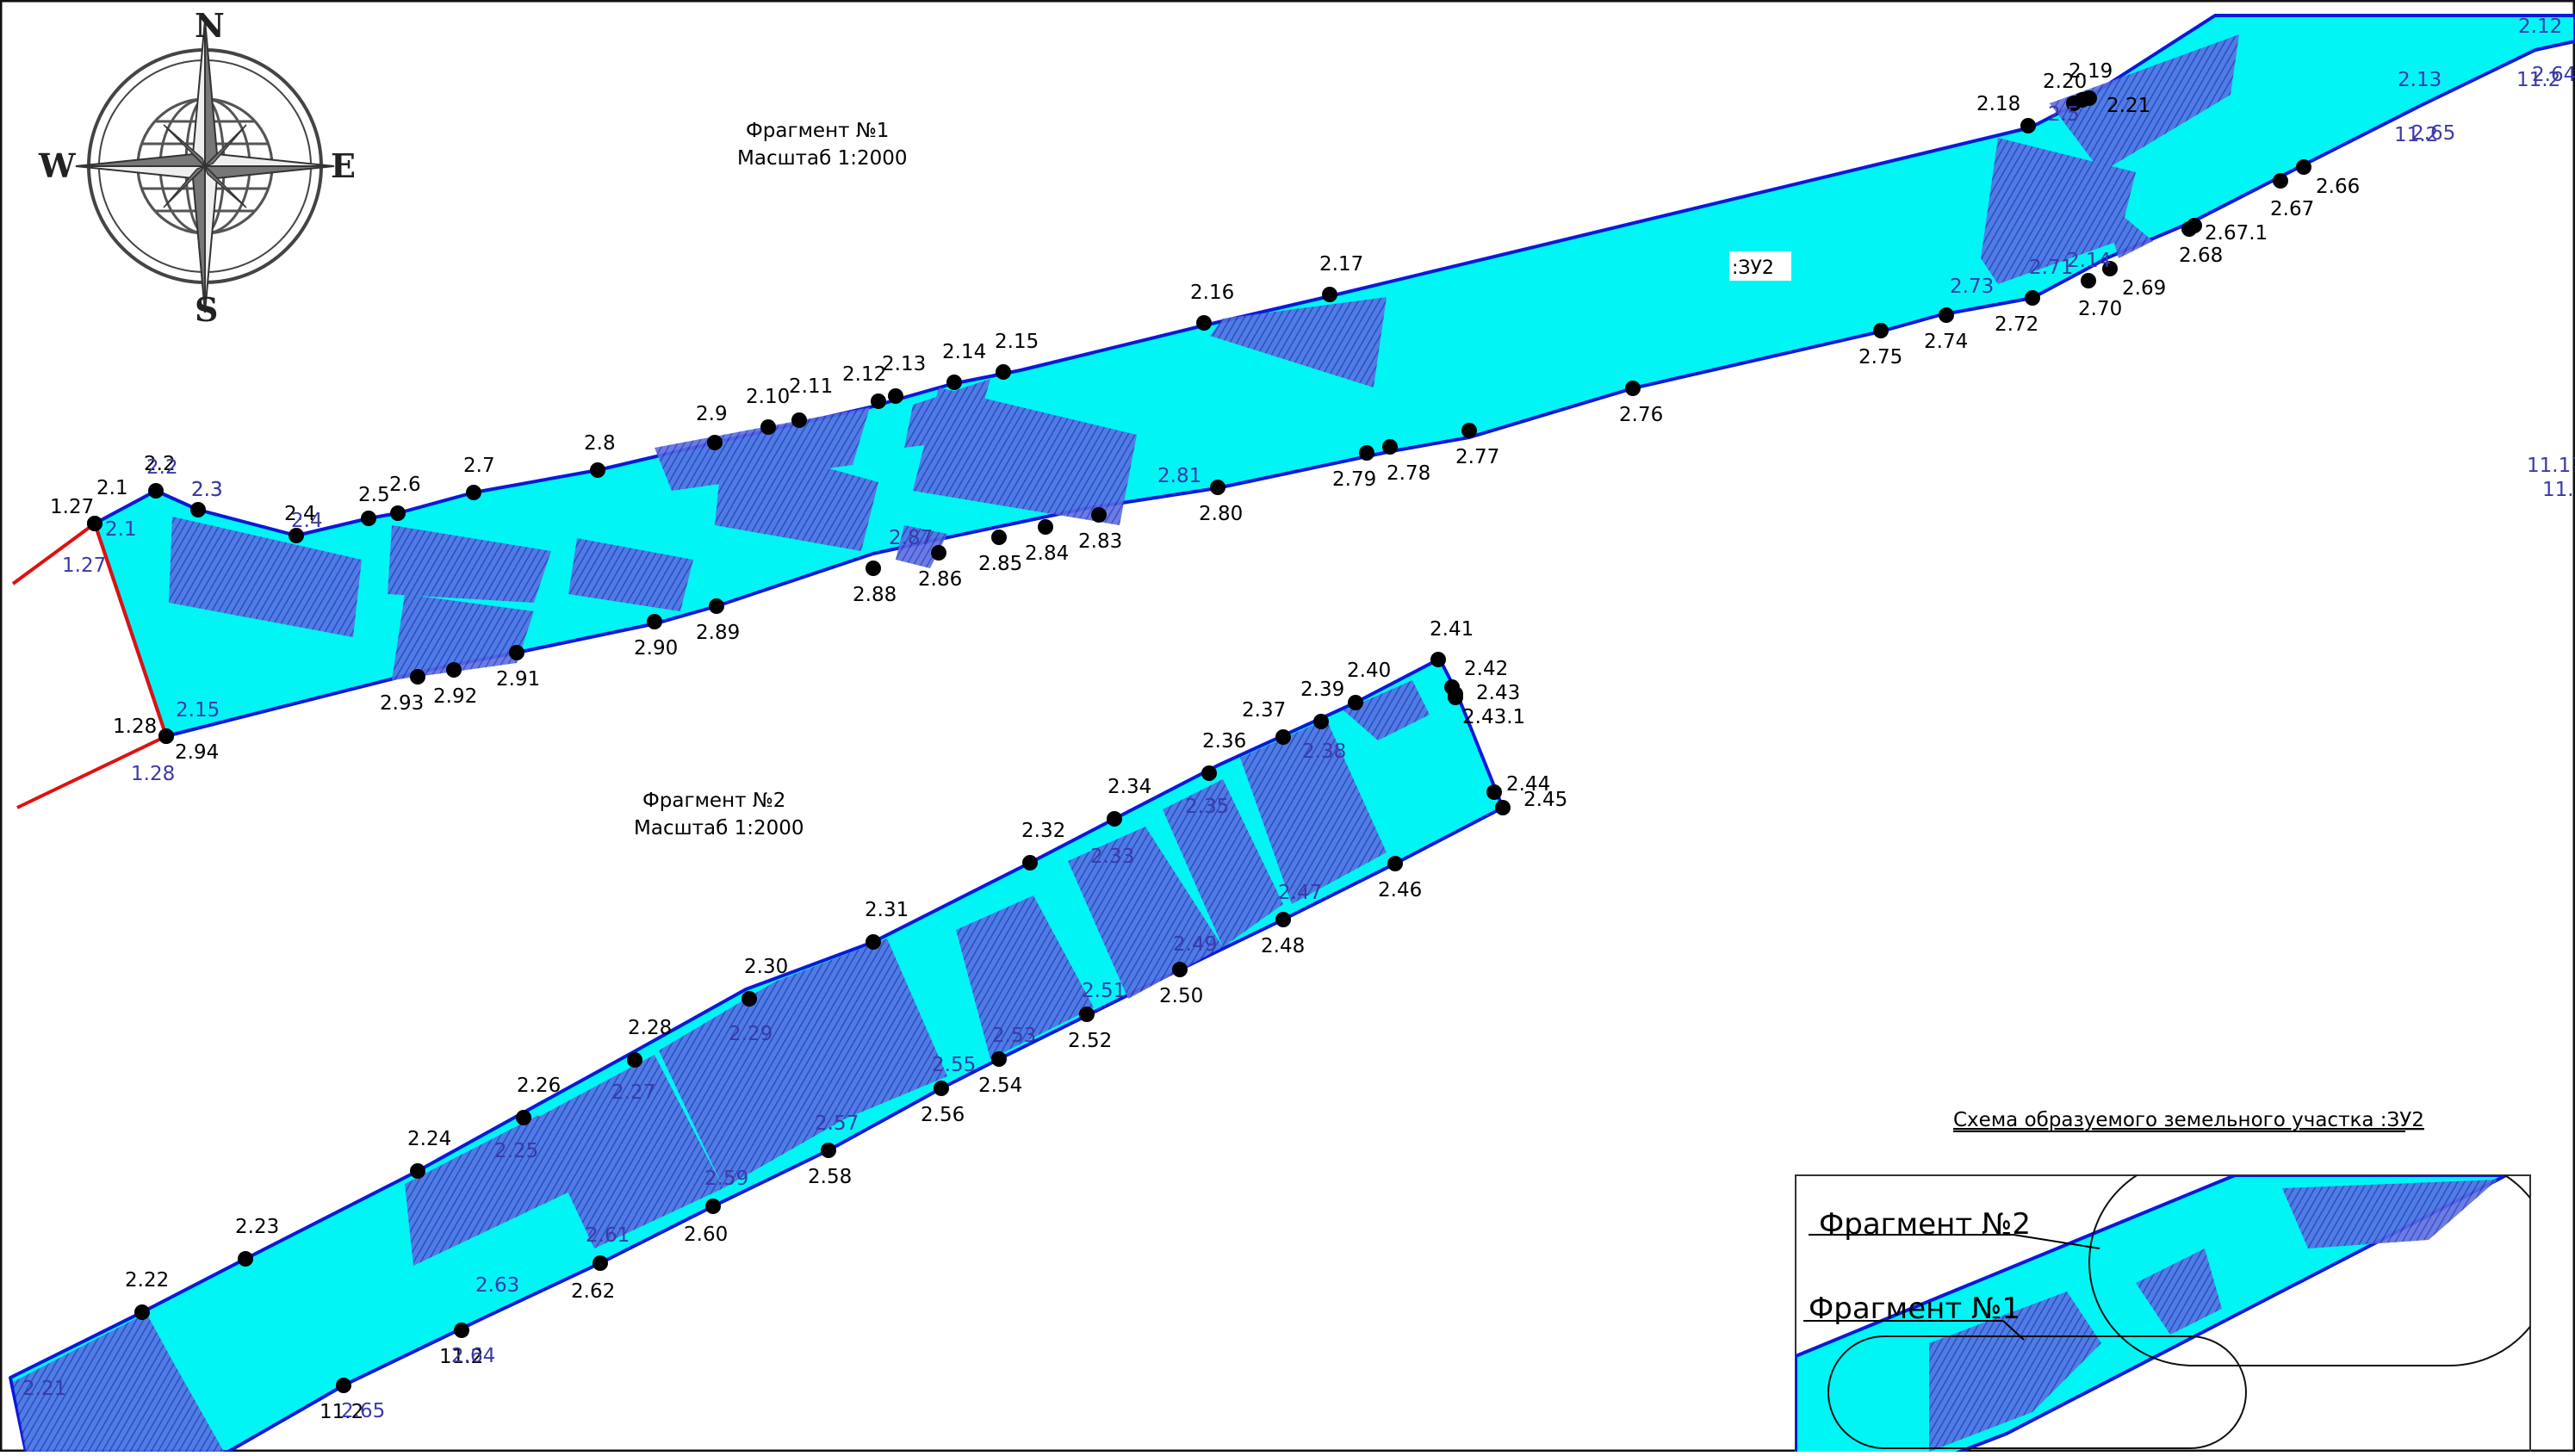 The image size is (2575, 1456). Describe the element at coordinates (1181, 996) in the screenshot. I see `survey-point-label: 2.50` at that location.